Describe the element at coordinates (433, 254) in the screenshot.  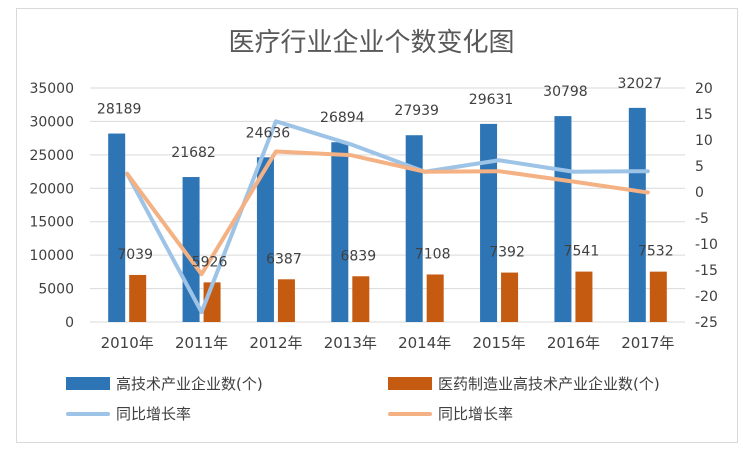
I see `data-label-series2: 7108` at that location.